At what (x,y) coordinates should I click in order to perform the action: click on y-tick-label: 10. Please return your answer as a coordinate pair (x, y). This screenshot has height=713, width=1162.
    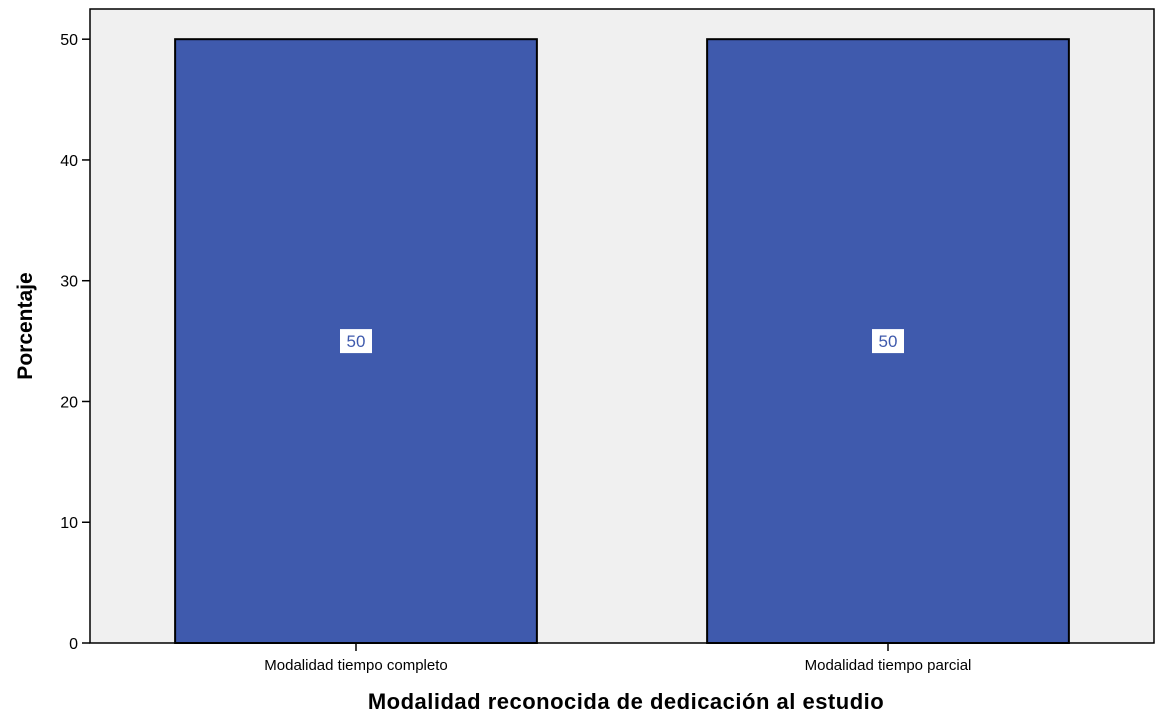
    Looking at the image, I should click on (69, 523).